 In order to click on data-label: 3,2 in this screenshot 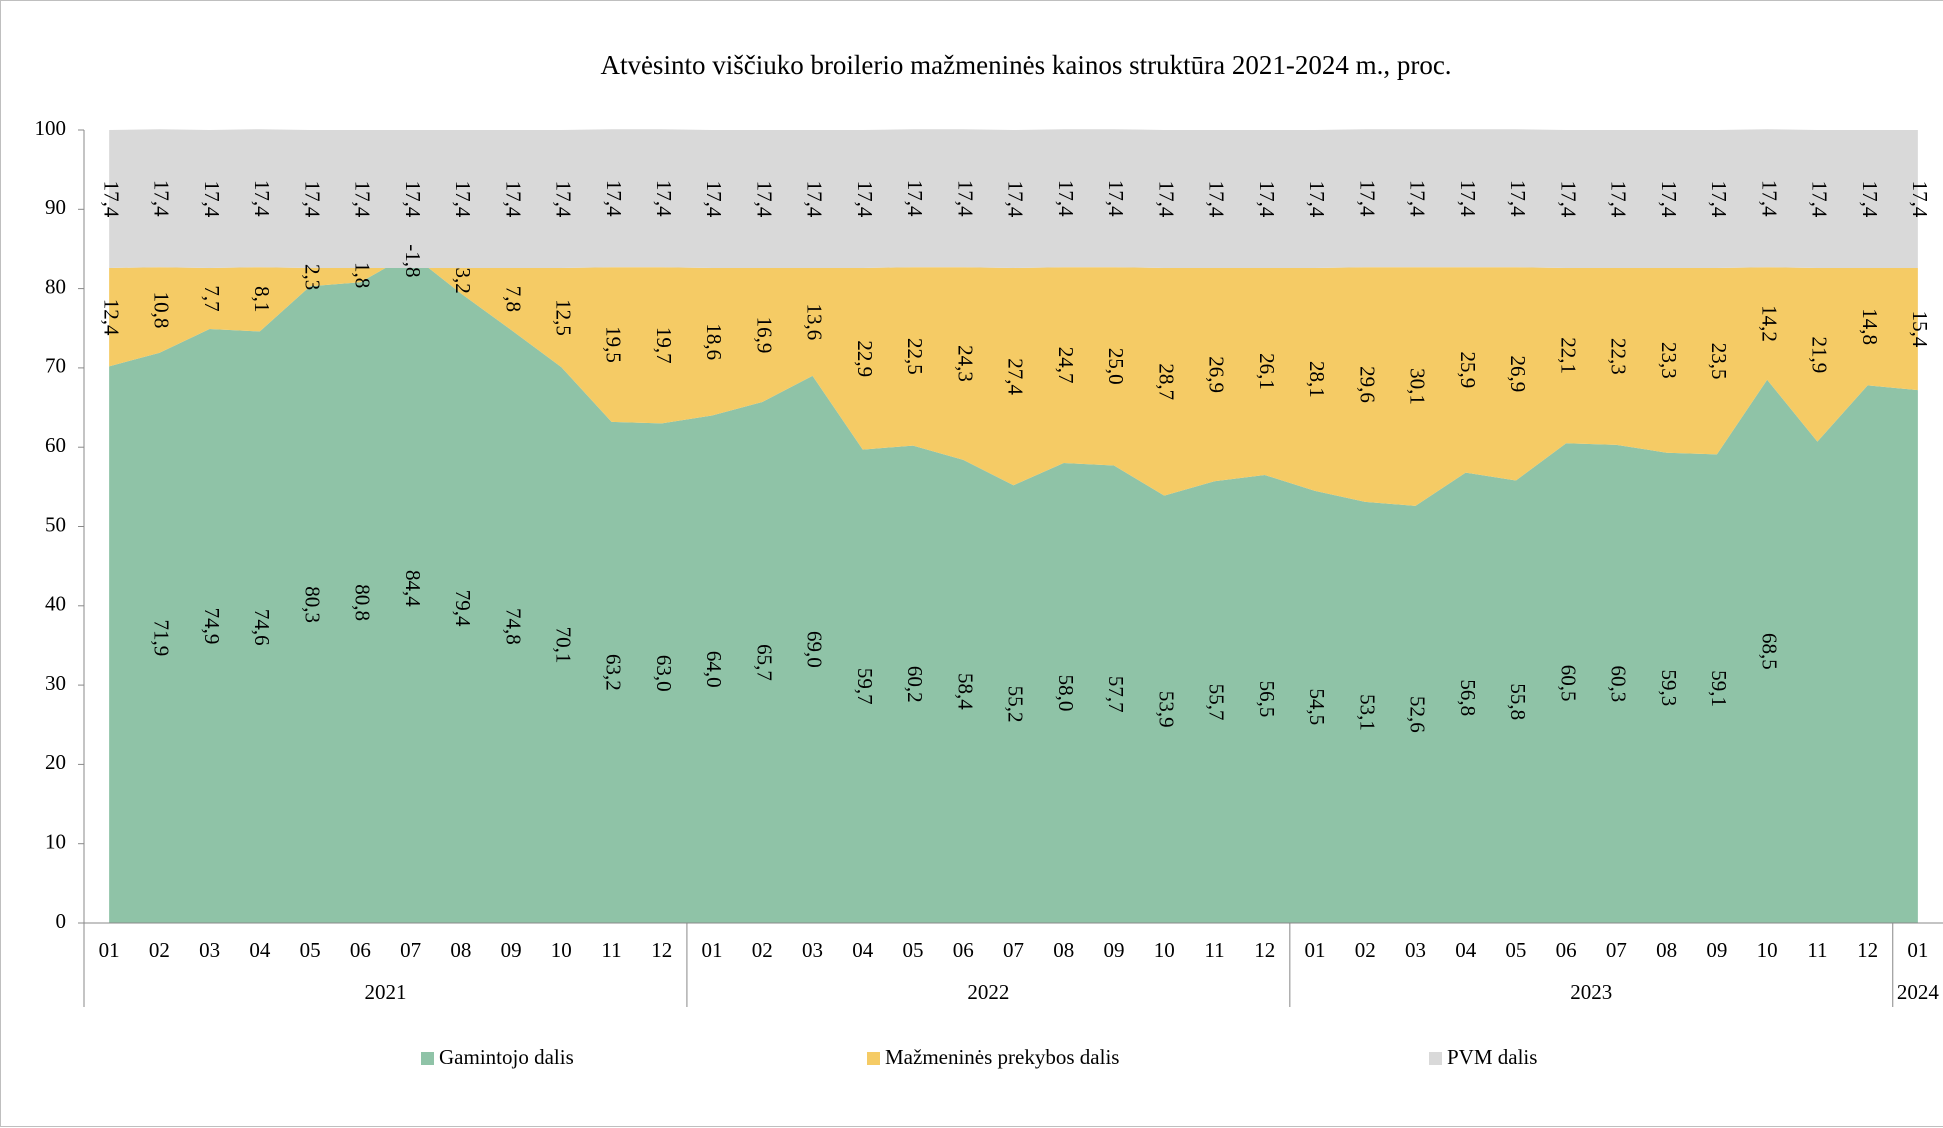, I will do `click(463, 281)`.